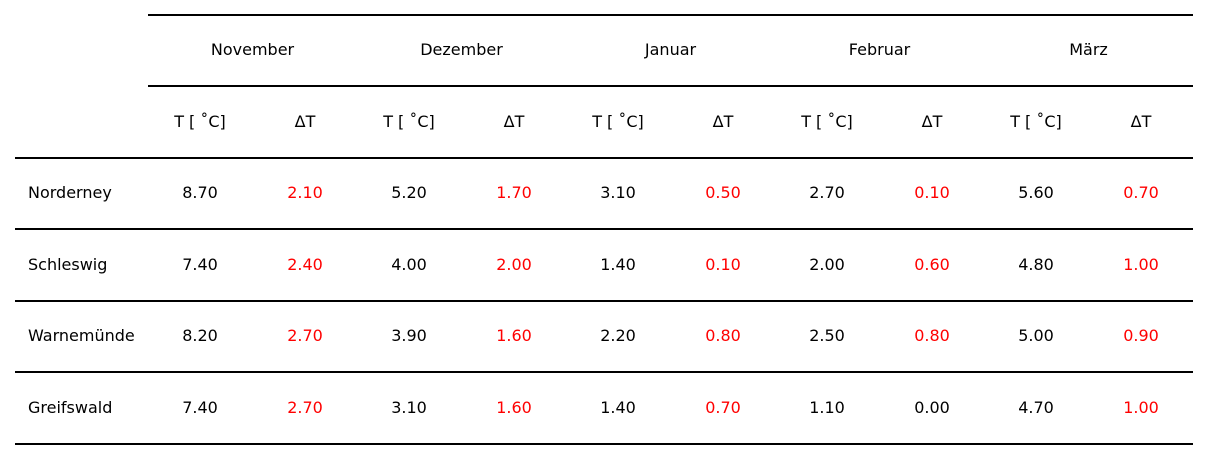 The width and height of the screenshot is (1209, 459). Describe the element at coordinates (70, 192) in the screenshot. I see `station-label: Norderney` at that location.